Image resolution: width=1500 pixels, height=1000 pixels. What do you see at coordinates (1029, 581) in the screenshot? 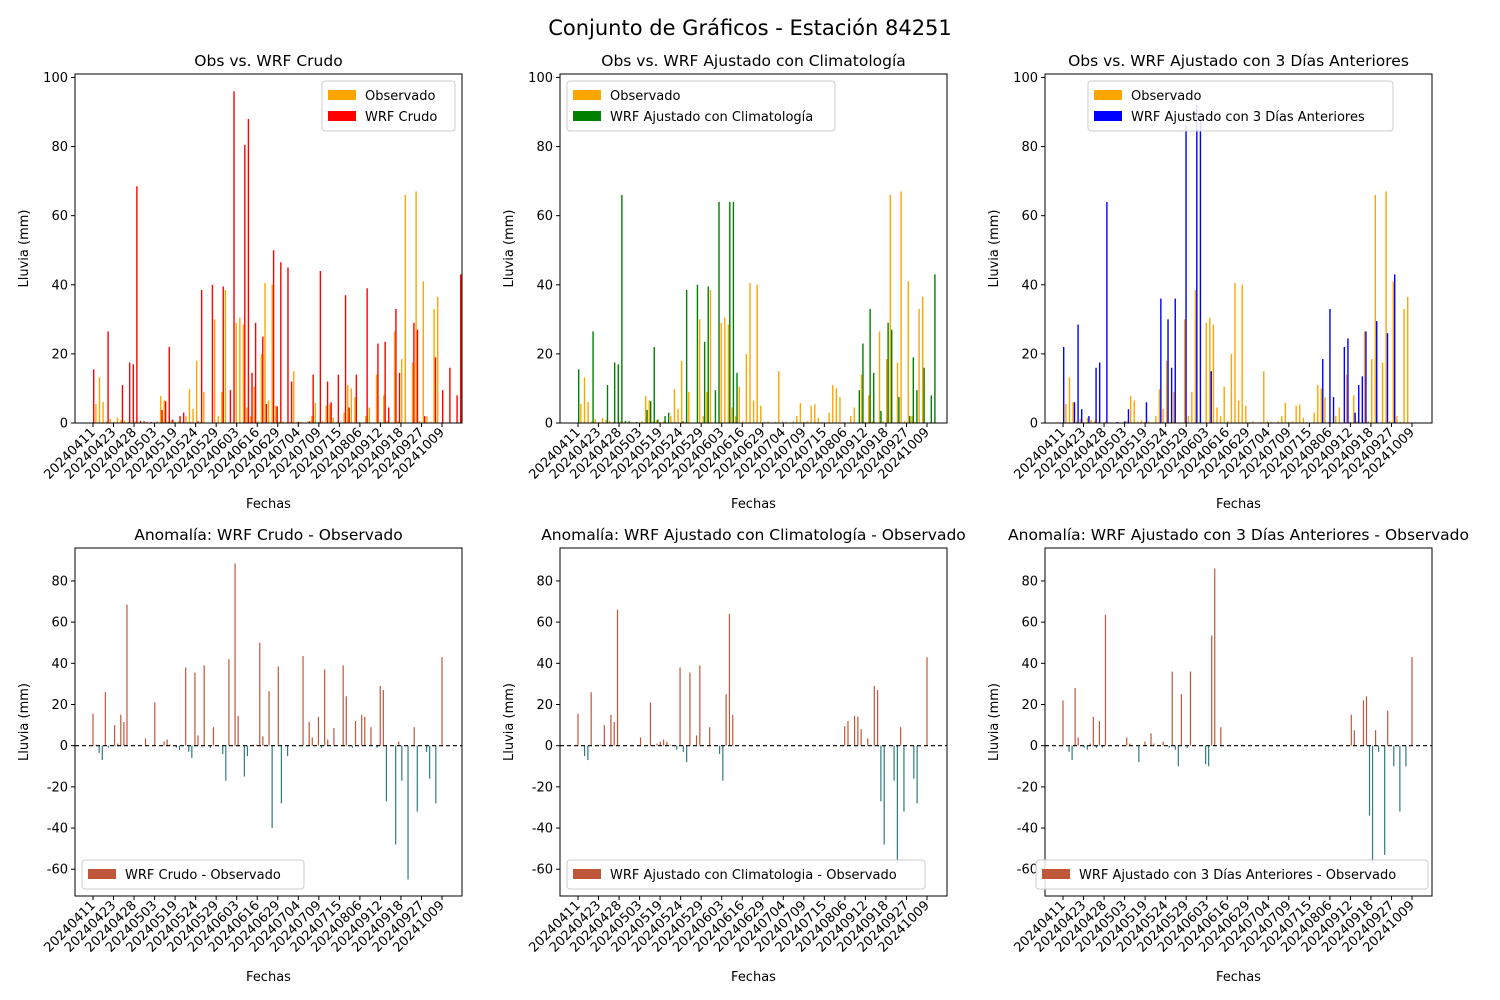
I see `y-tick-label: 80` at bounding box center [1029, 581].